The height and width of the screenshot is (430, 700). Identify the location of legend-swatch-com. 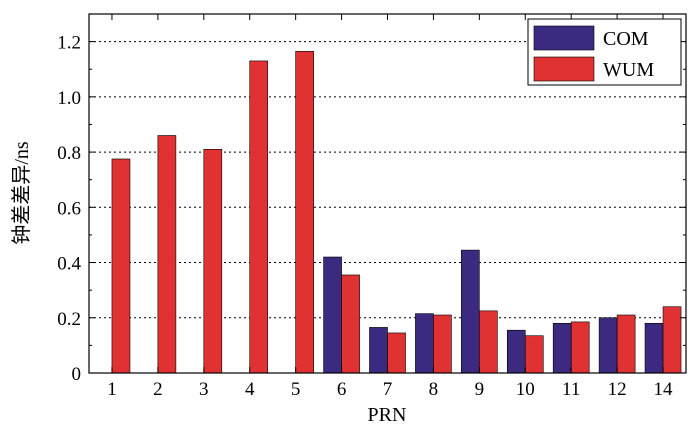
(564, 38).